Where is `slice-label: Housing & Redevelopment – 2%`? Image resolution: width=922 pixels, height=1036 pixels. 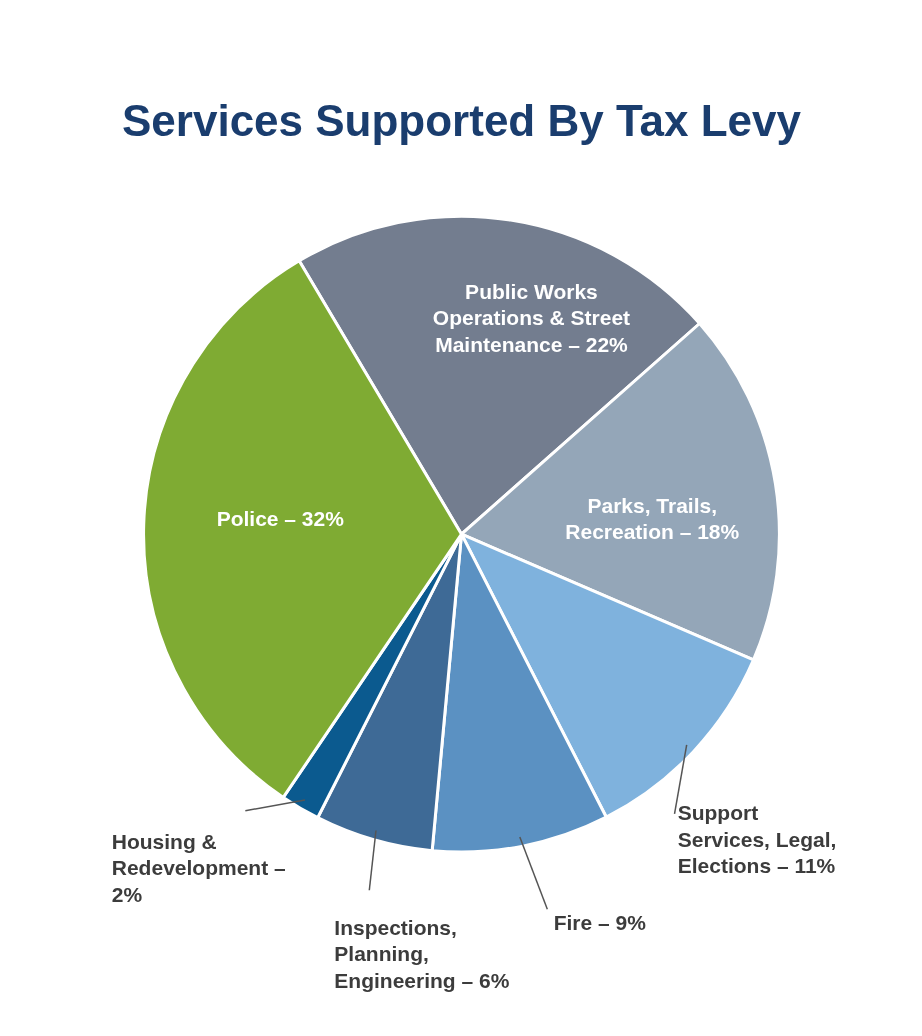
slice-label: Housing & Redevelopment – 2% is located at coordinates (198, 868).